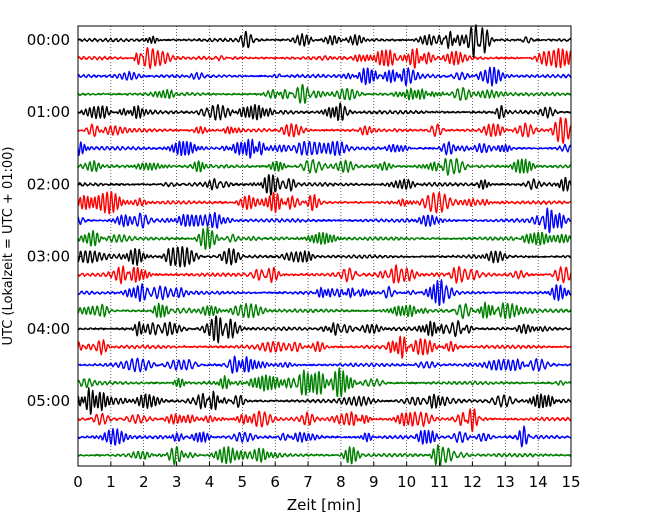  I want to click on y-tick-label-05:00: 05:00, so click(48, 401).